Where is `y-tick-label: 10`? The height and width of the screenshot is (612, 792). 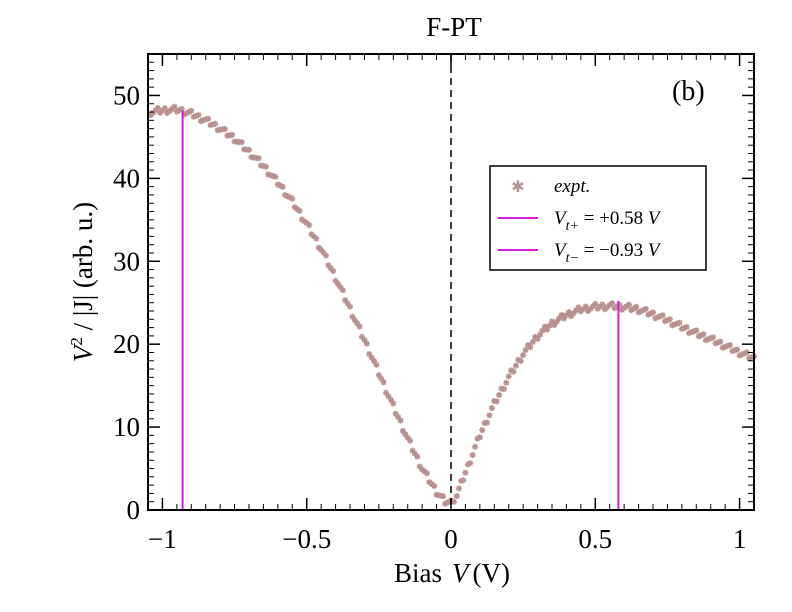
y-tick-label: 10 is located at coordinates (126, 427).